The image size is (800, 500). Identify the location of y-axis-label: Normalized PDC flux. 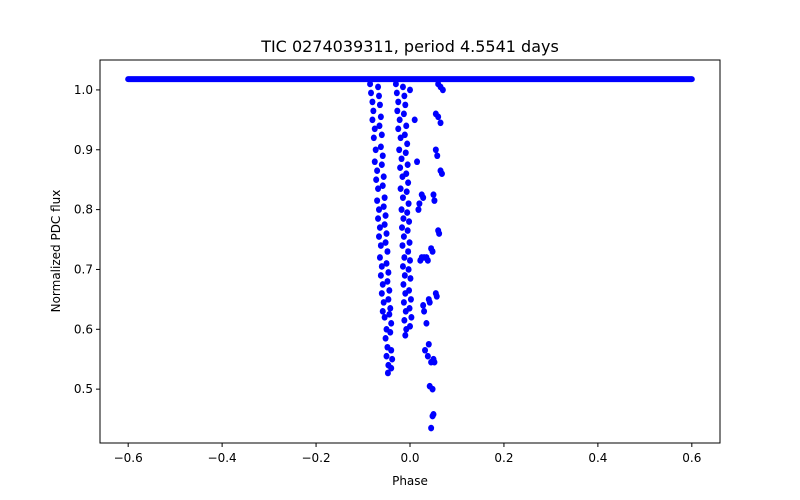
(56, 251).